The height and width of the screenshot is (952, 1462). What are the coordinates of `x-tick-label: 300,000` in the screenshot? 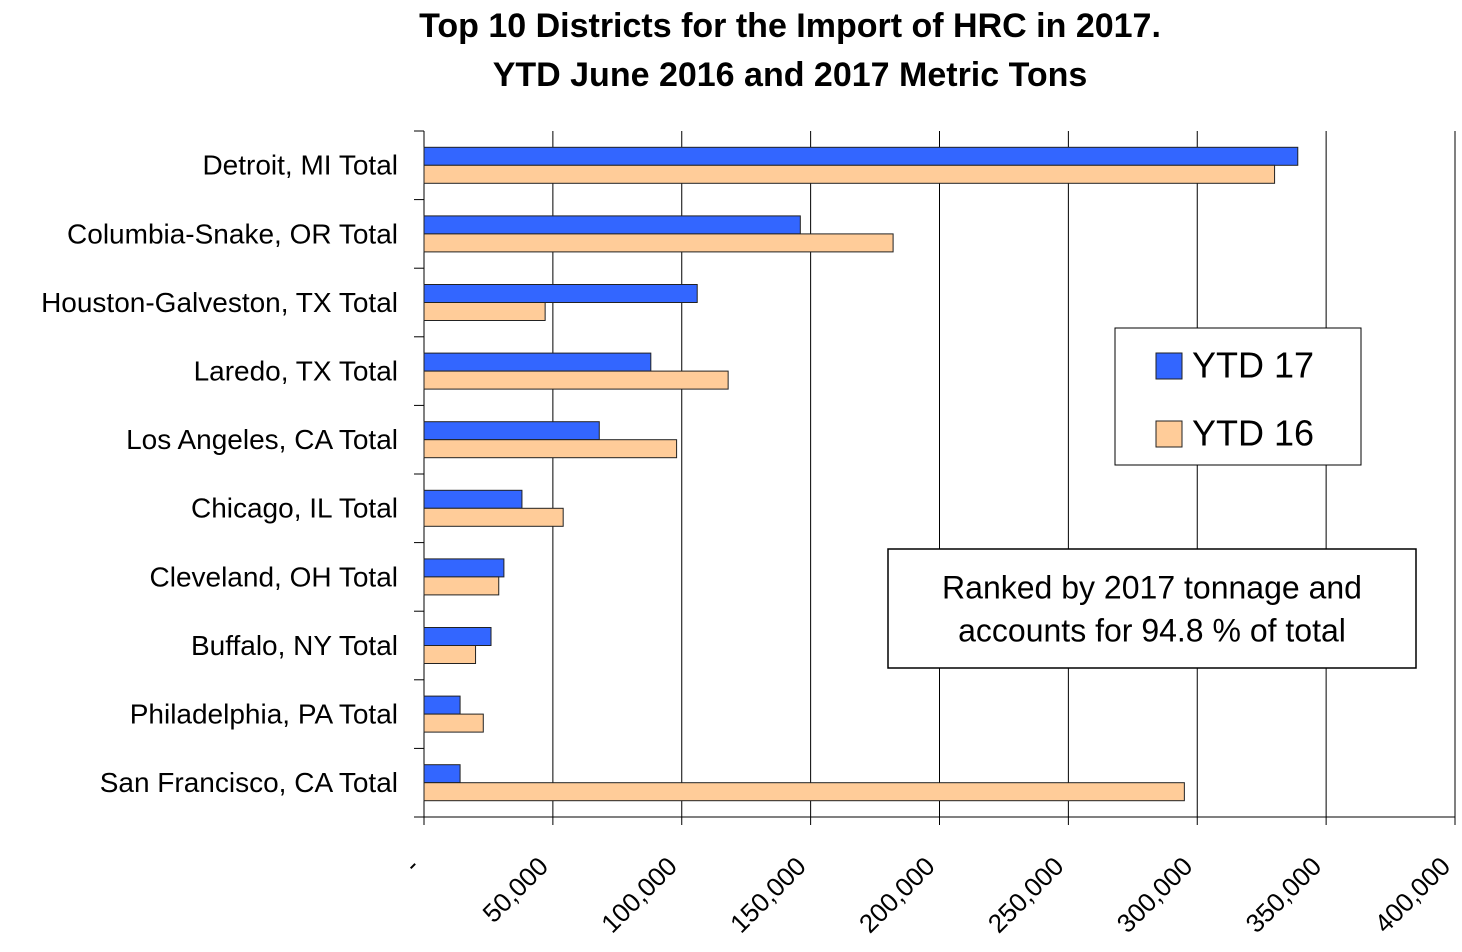 It's located at (1155, 895).